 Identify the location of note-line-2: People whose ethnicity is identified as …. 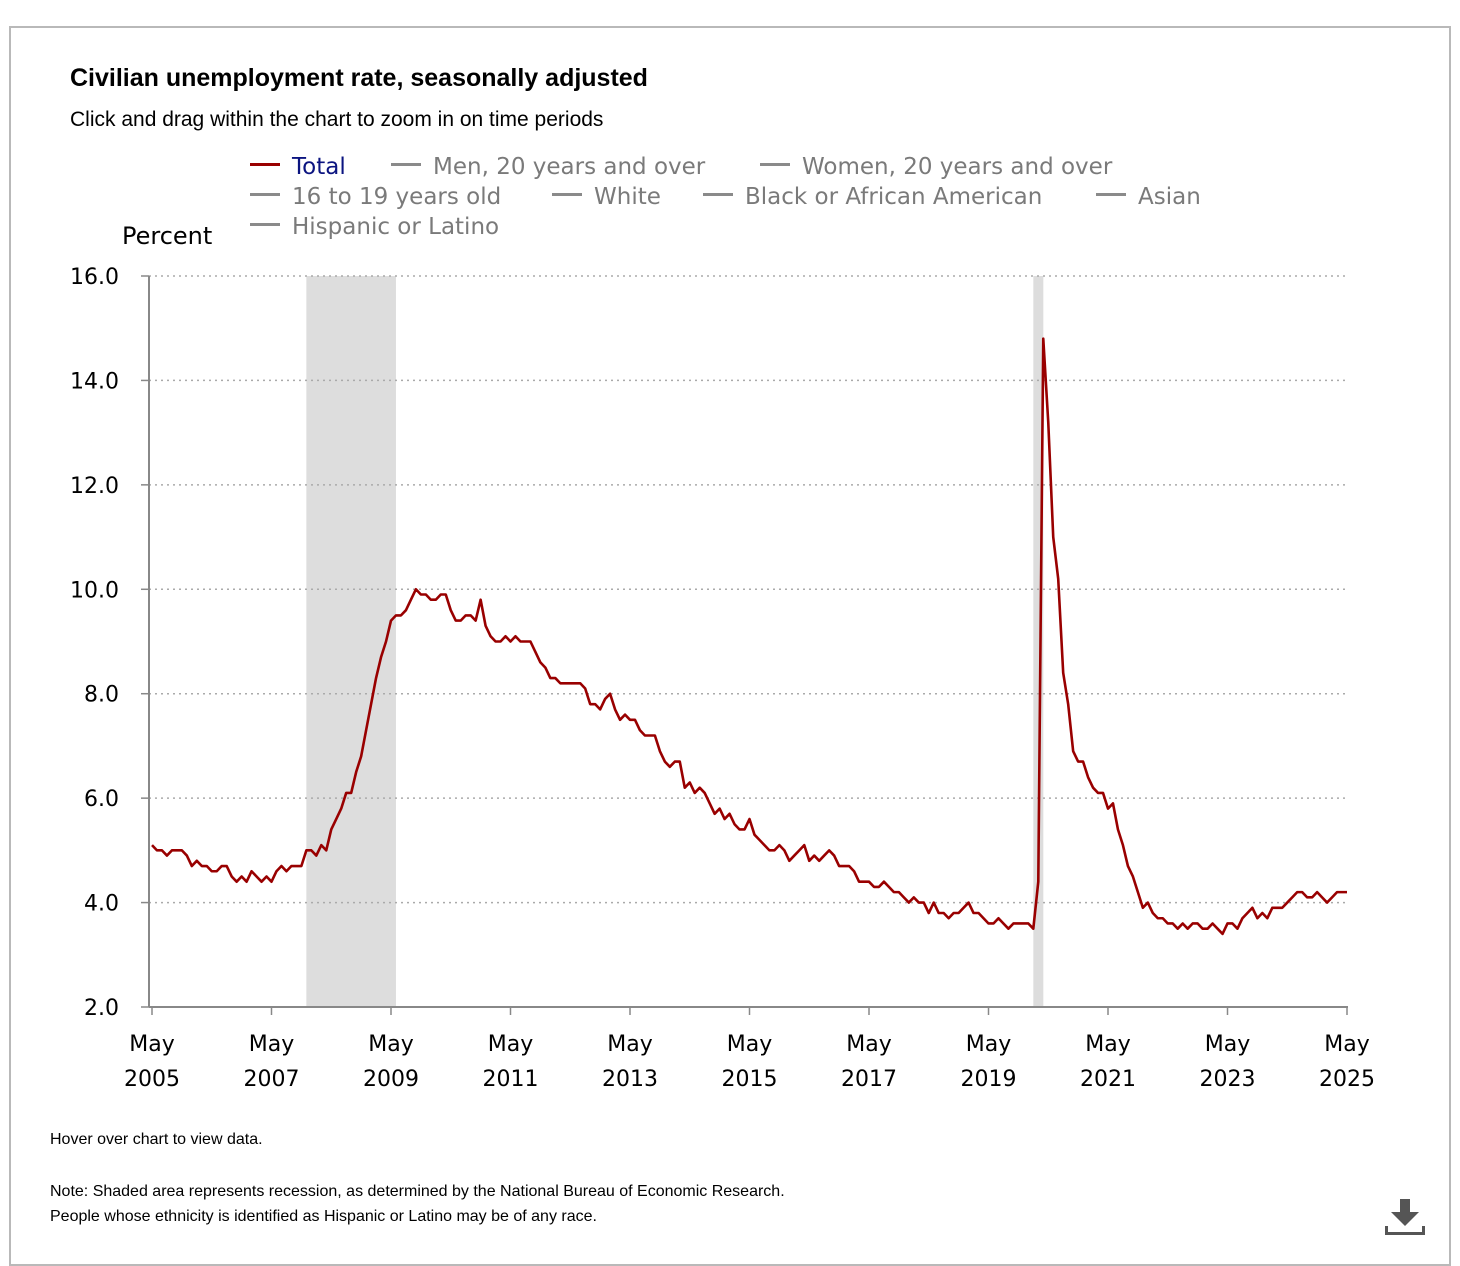
(323, 1216).